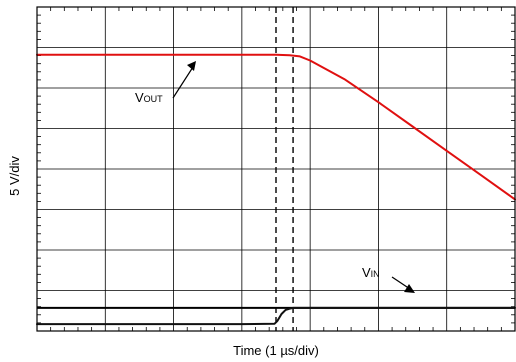 The image size is (516, 362). Describe the element at coordinates (154, 99) in the screenshot. I see `vout-label-sub: OUT` at that location.